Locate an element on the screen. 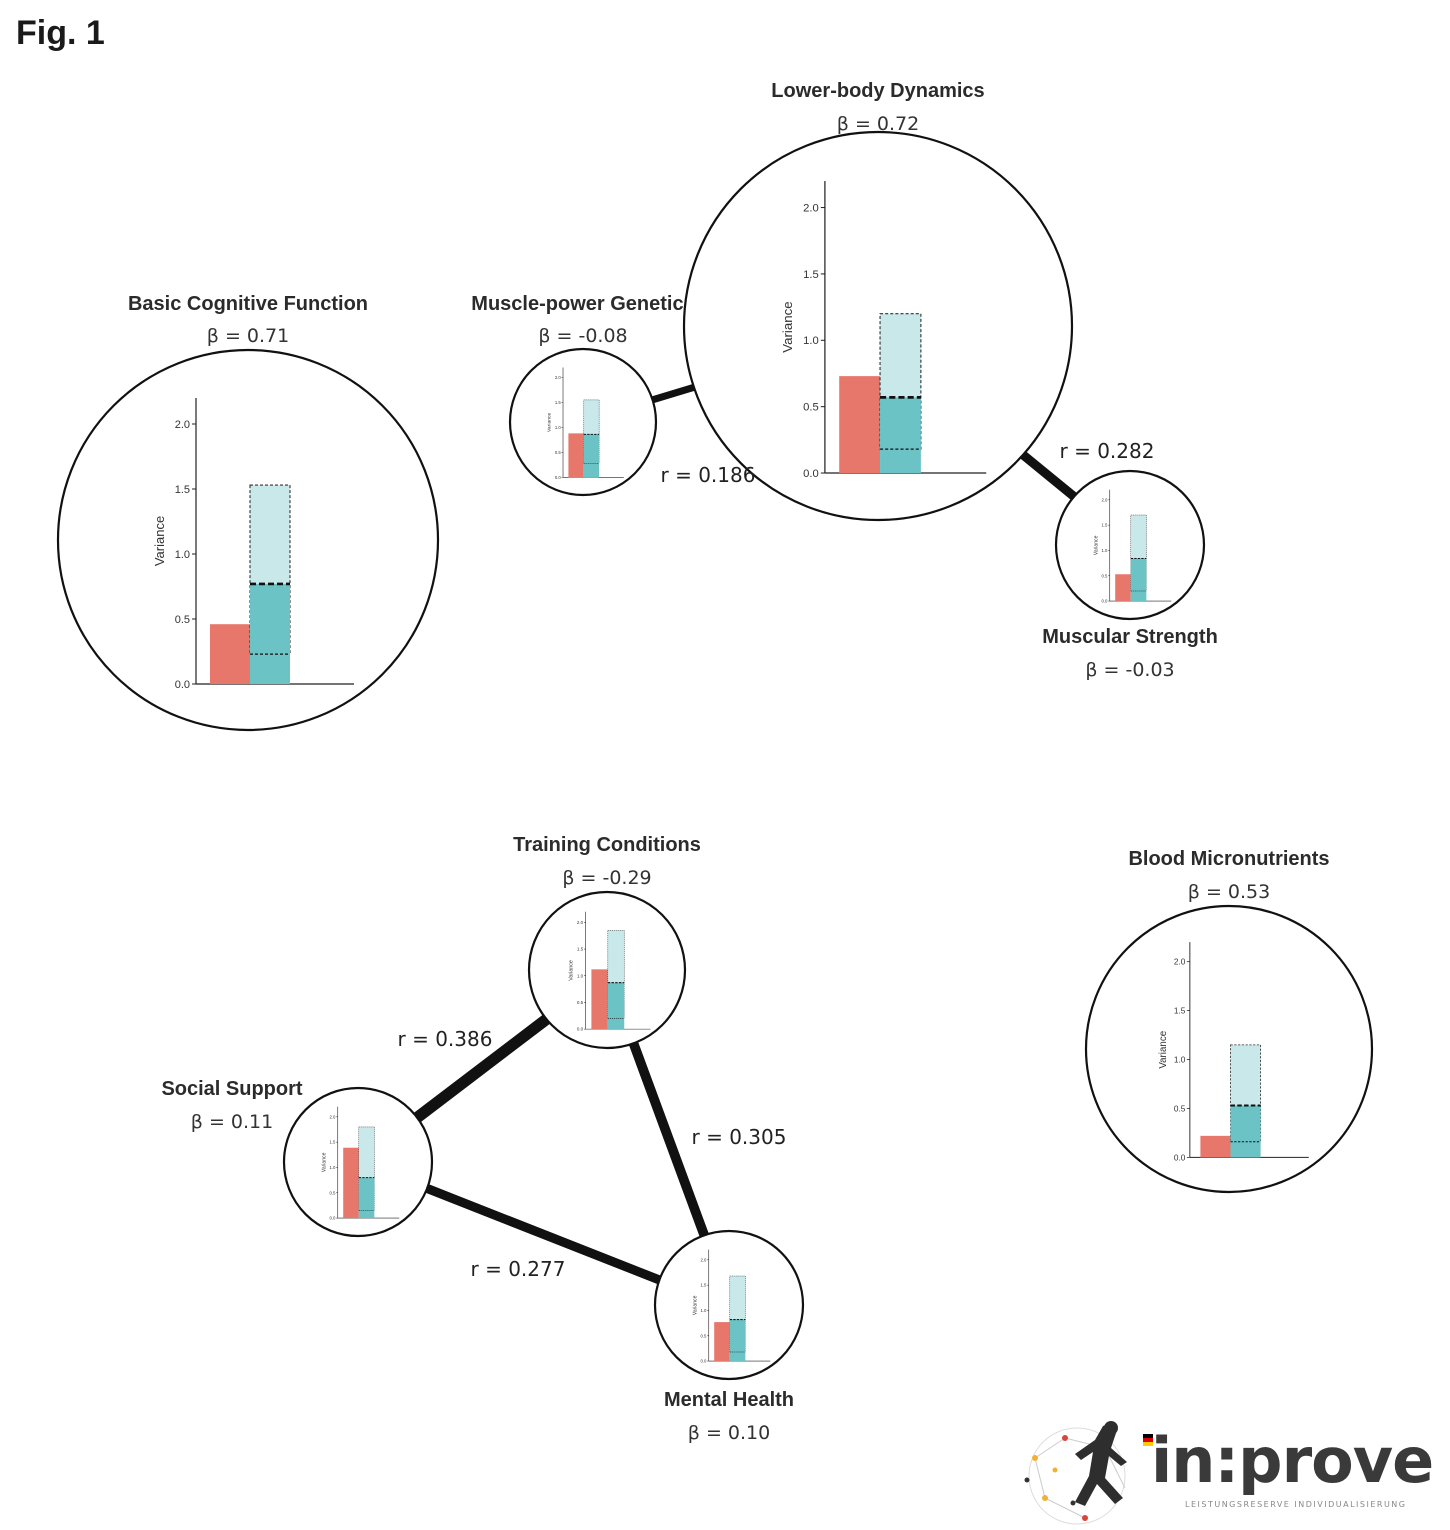  edge-label-ss-tc: r = 0.386 is located at coordinates (445, 1039).